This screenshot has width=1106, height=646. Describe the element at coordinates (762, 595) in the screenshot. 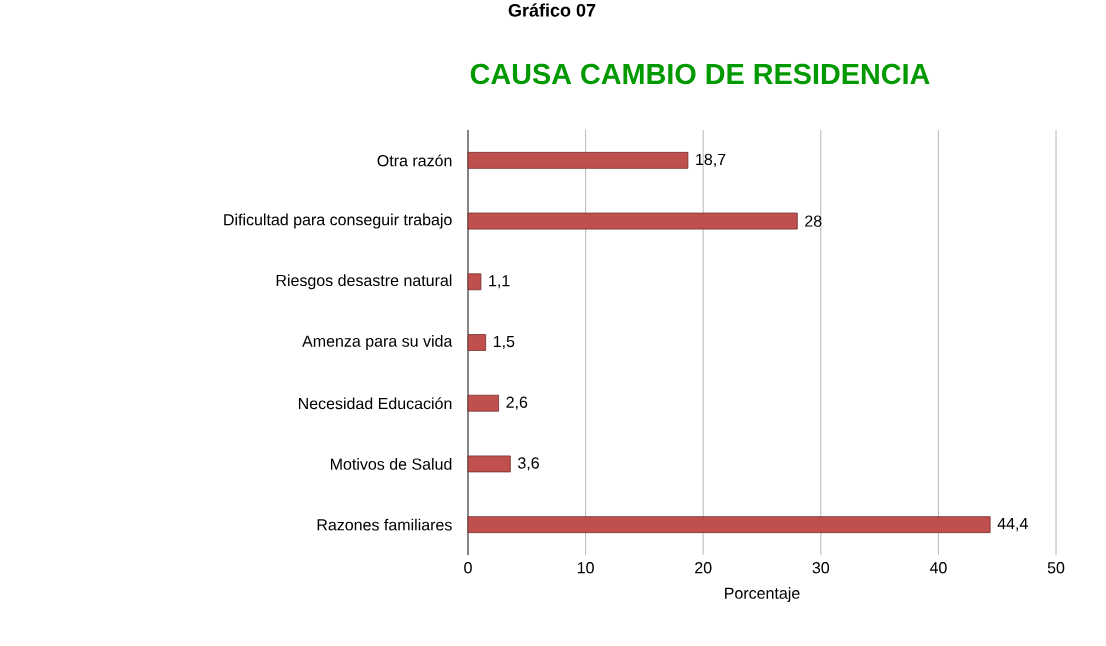

I see `x-axis-title: Porcentaje` at that location.